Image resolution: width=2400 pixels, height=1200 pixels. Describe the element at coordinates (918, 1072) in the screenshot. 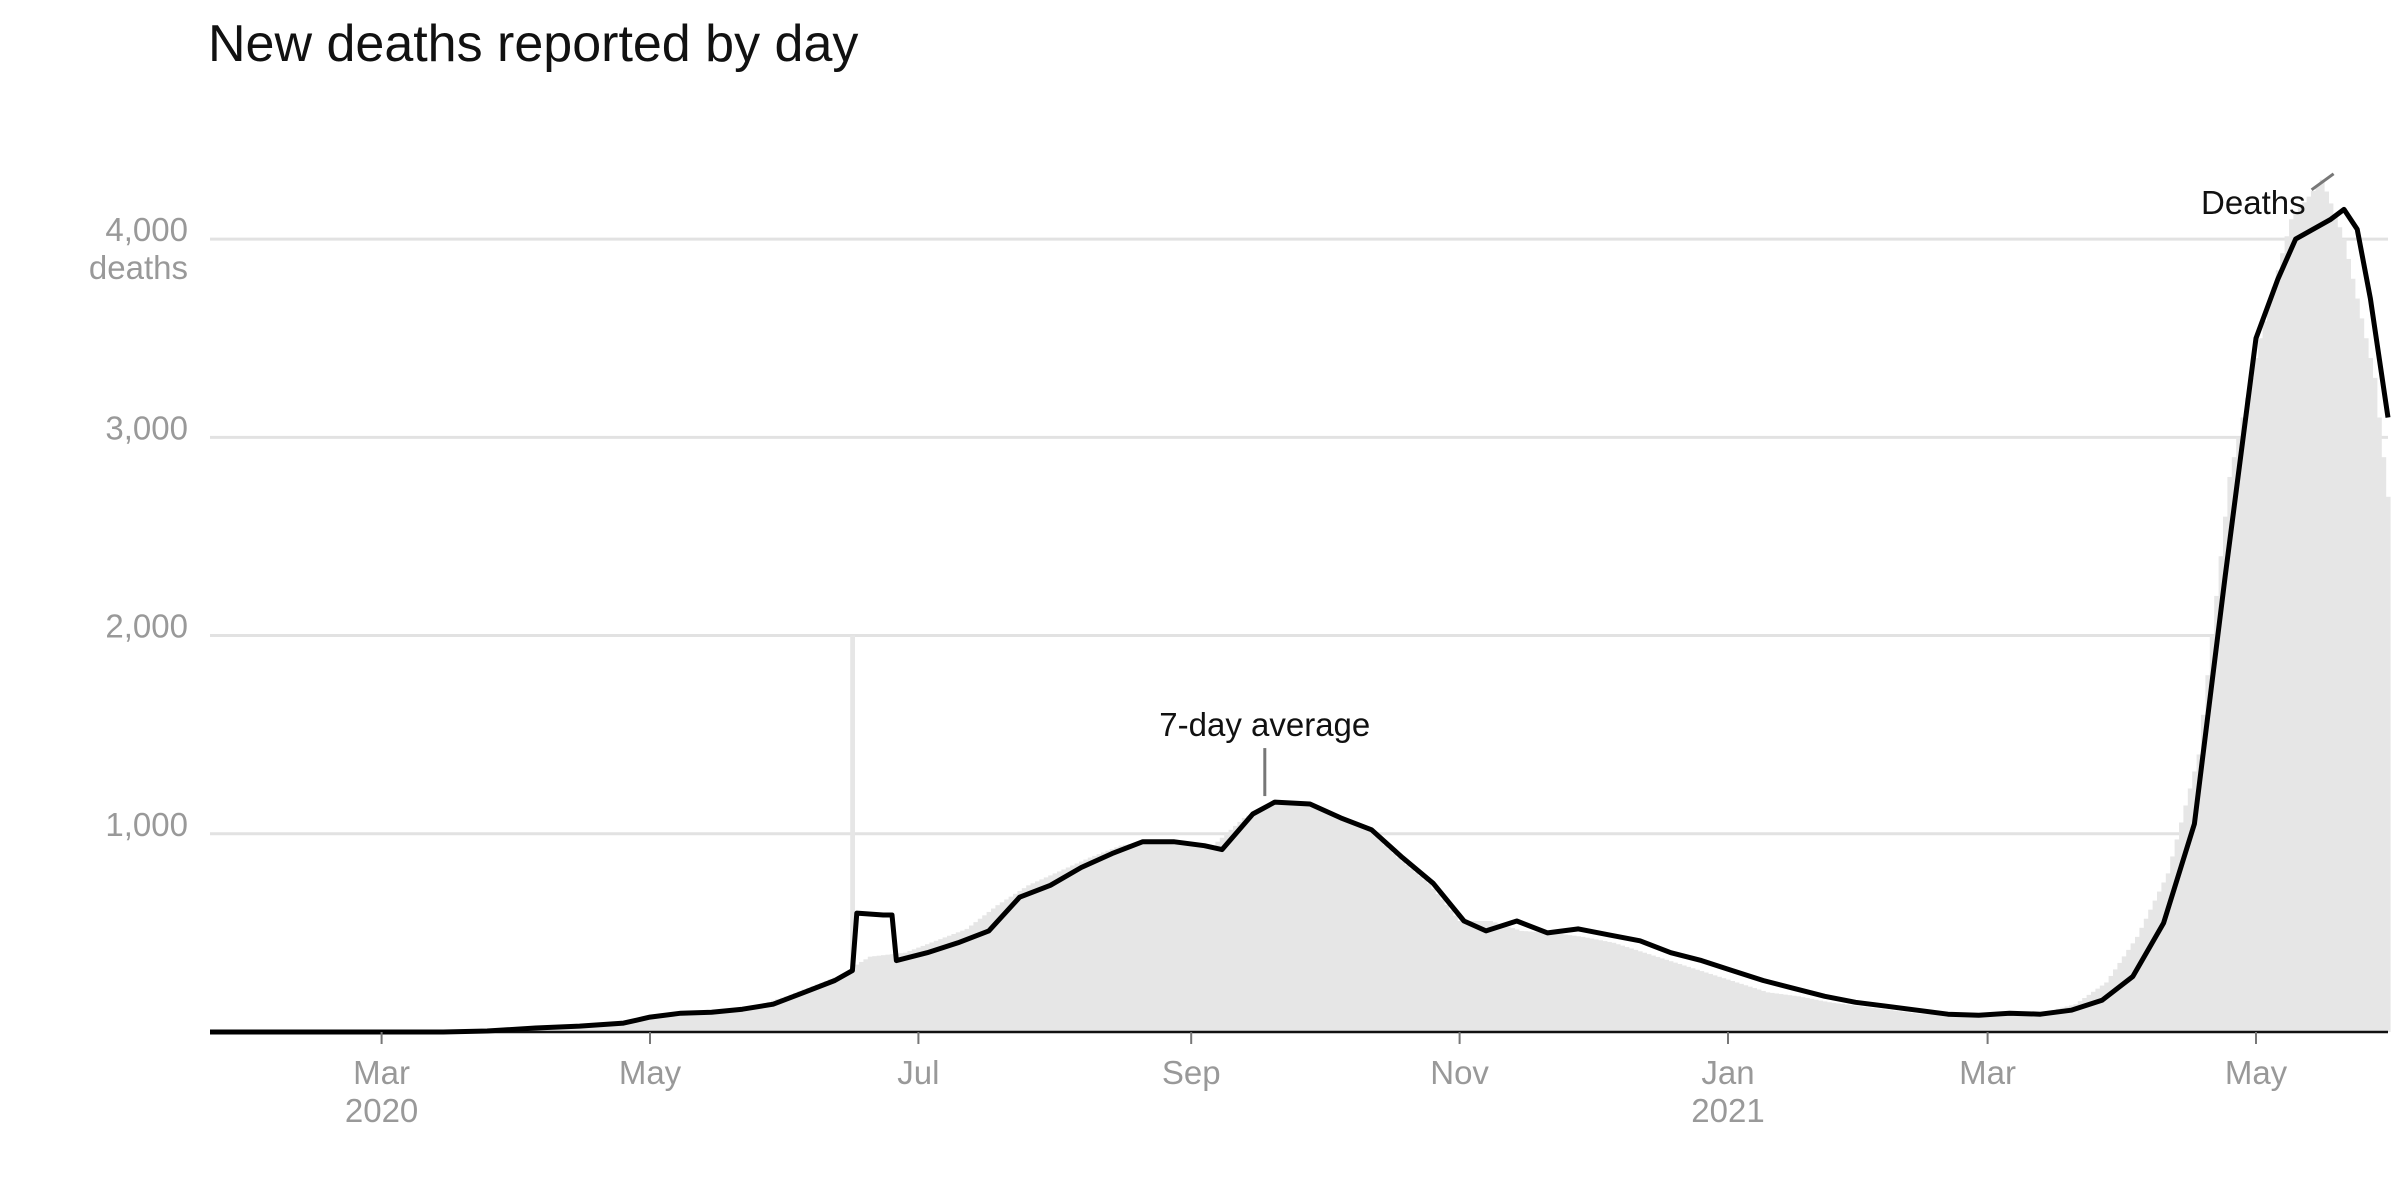

I see `x-tick-label: Jul` at that location.